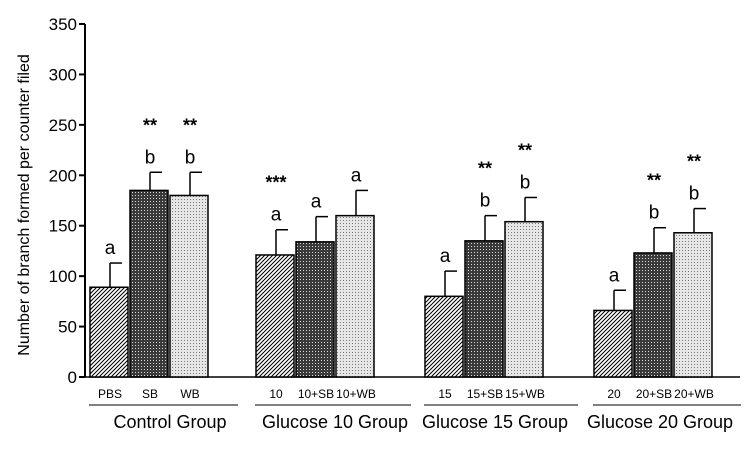  I want to click on x-tick-label: WB, so click(189, 394).